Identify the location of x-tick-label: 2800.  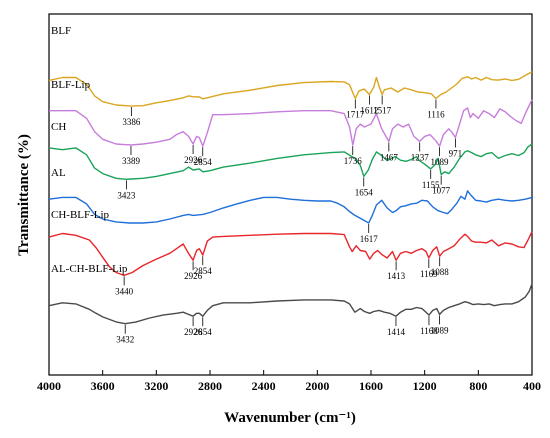
(210, 386).